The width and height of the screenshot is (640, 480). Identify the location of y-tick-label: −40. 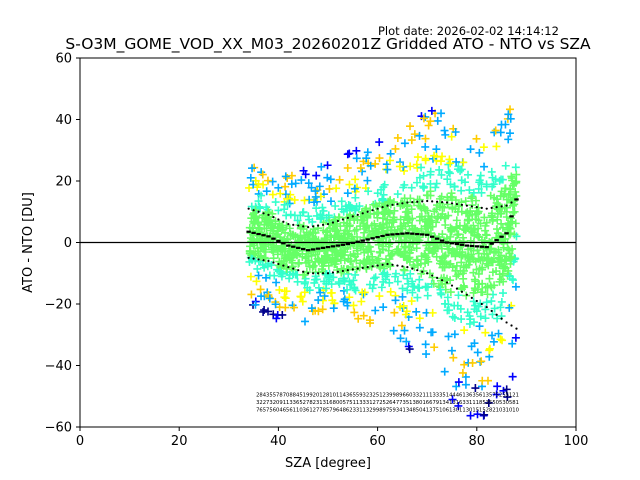
(58, 366).